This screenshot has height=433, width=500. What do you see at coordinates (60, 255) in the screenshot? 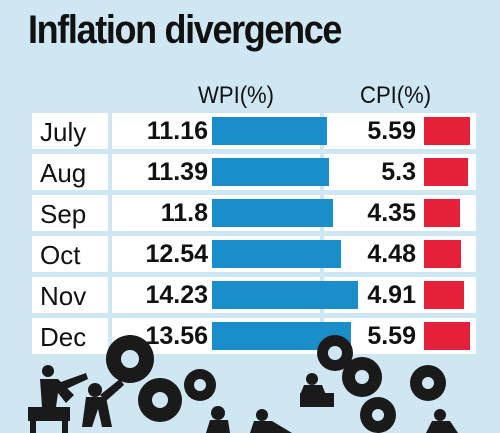
I see `month-label: Oct` at bounding box center [60, 255].